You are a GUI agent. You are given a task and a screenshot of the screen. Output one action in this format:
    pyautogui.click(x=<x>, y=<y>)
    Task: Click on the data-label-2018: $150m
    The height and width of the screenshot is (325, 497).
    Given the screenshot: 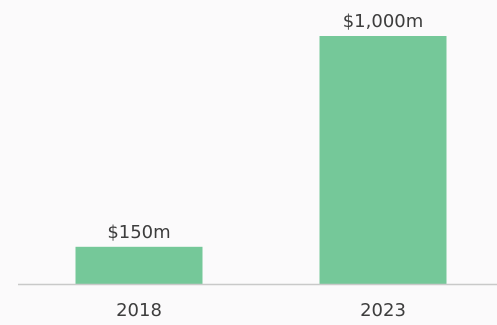 What is the action you would take?
    pyautogui.click(x=138, y=232)
    